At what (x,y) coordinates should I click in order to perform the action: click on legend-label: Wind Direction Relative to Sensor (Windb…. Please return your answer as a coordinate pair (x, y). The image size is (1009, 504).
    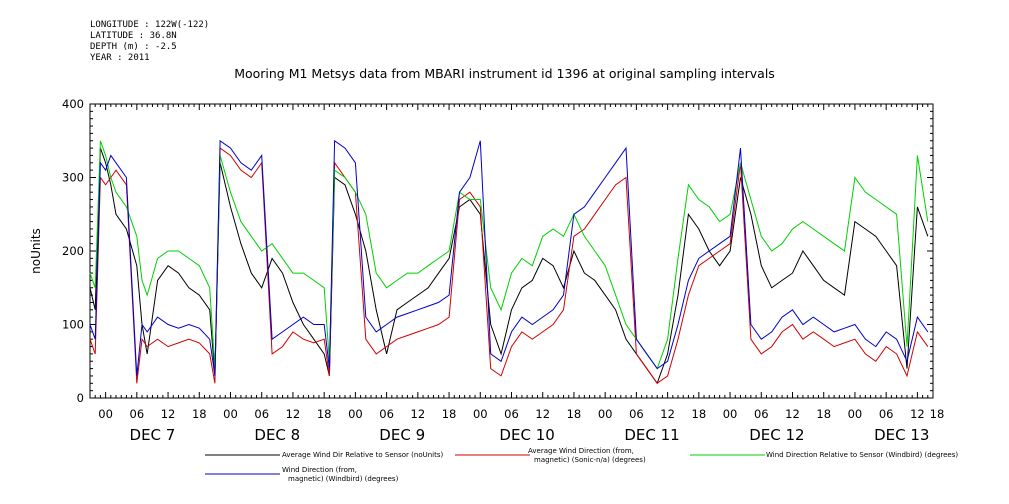
    Looking at the image, I should click on (862, 455).